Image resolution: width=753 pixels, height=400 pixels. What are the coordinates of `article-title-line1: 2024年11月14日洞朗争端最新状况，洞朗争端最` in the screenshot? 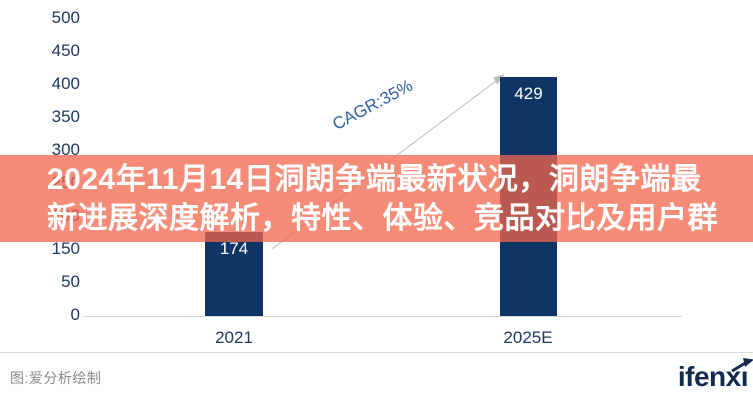 It's located at (374, 179).